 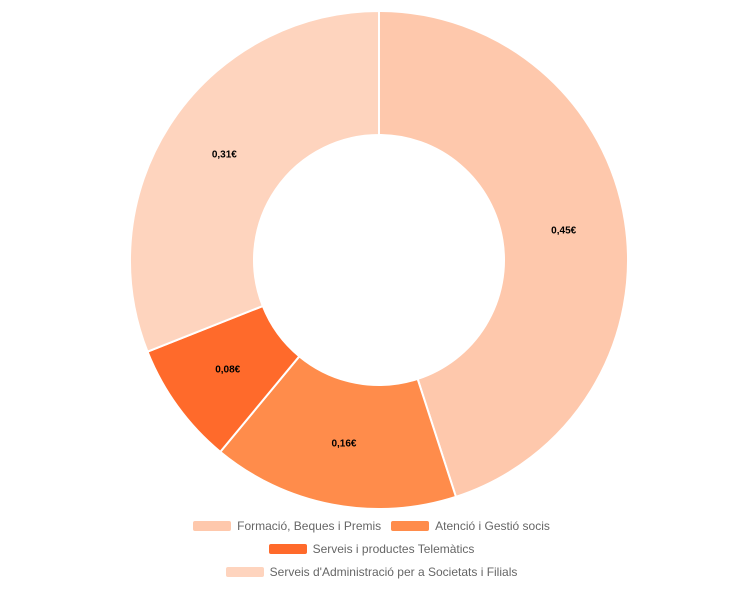 What do you see at coordinates (343, 443) in the screenshot?
I see `data-label: 0,16€` at bounding box center [343, 443].